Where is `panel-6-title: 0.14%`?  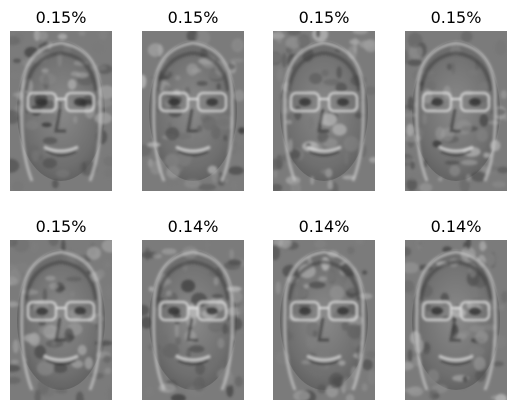 panel-6-title: 0.14% is located at coordinates (193, 226).